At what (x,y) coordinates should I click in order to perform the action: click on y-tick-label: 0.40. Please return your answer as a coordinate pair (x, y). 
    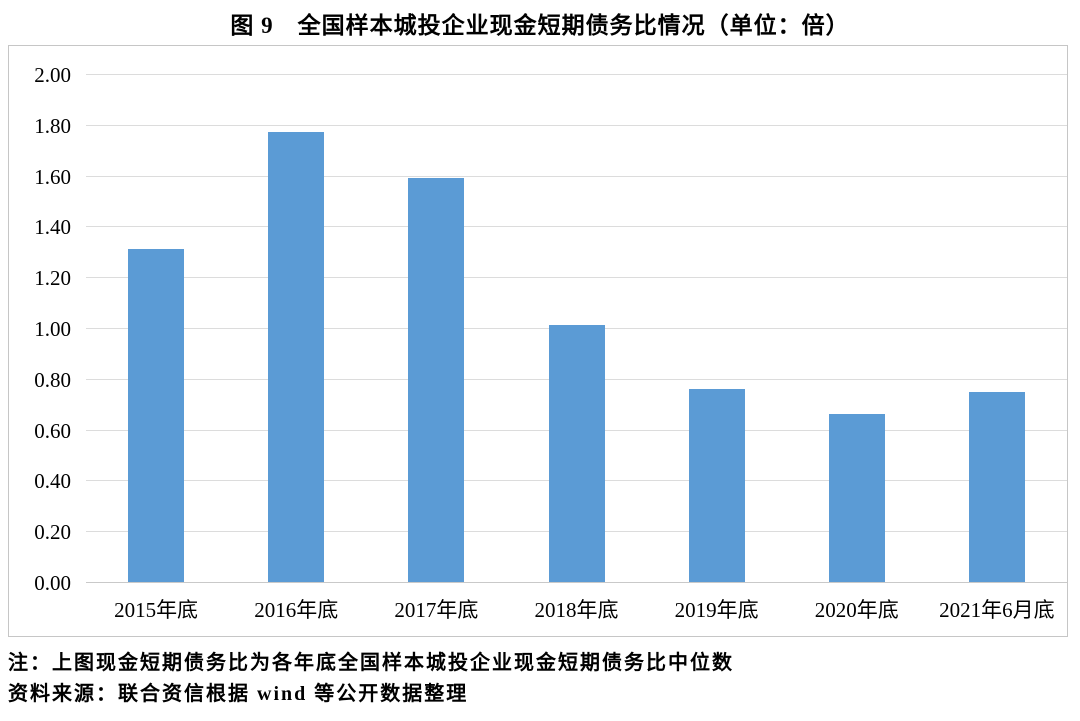
    Looking at the image, I should click on (52, 481).